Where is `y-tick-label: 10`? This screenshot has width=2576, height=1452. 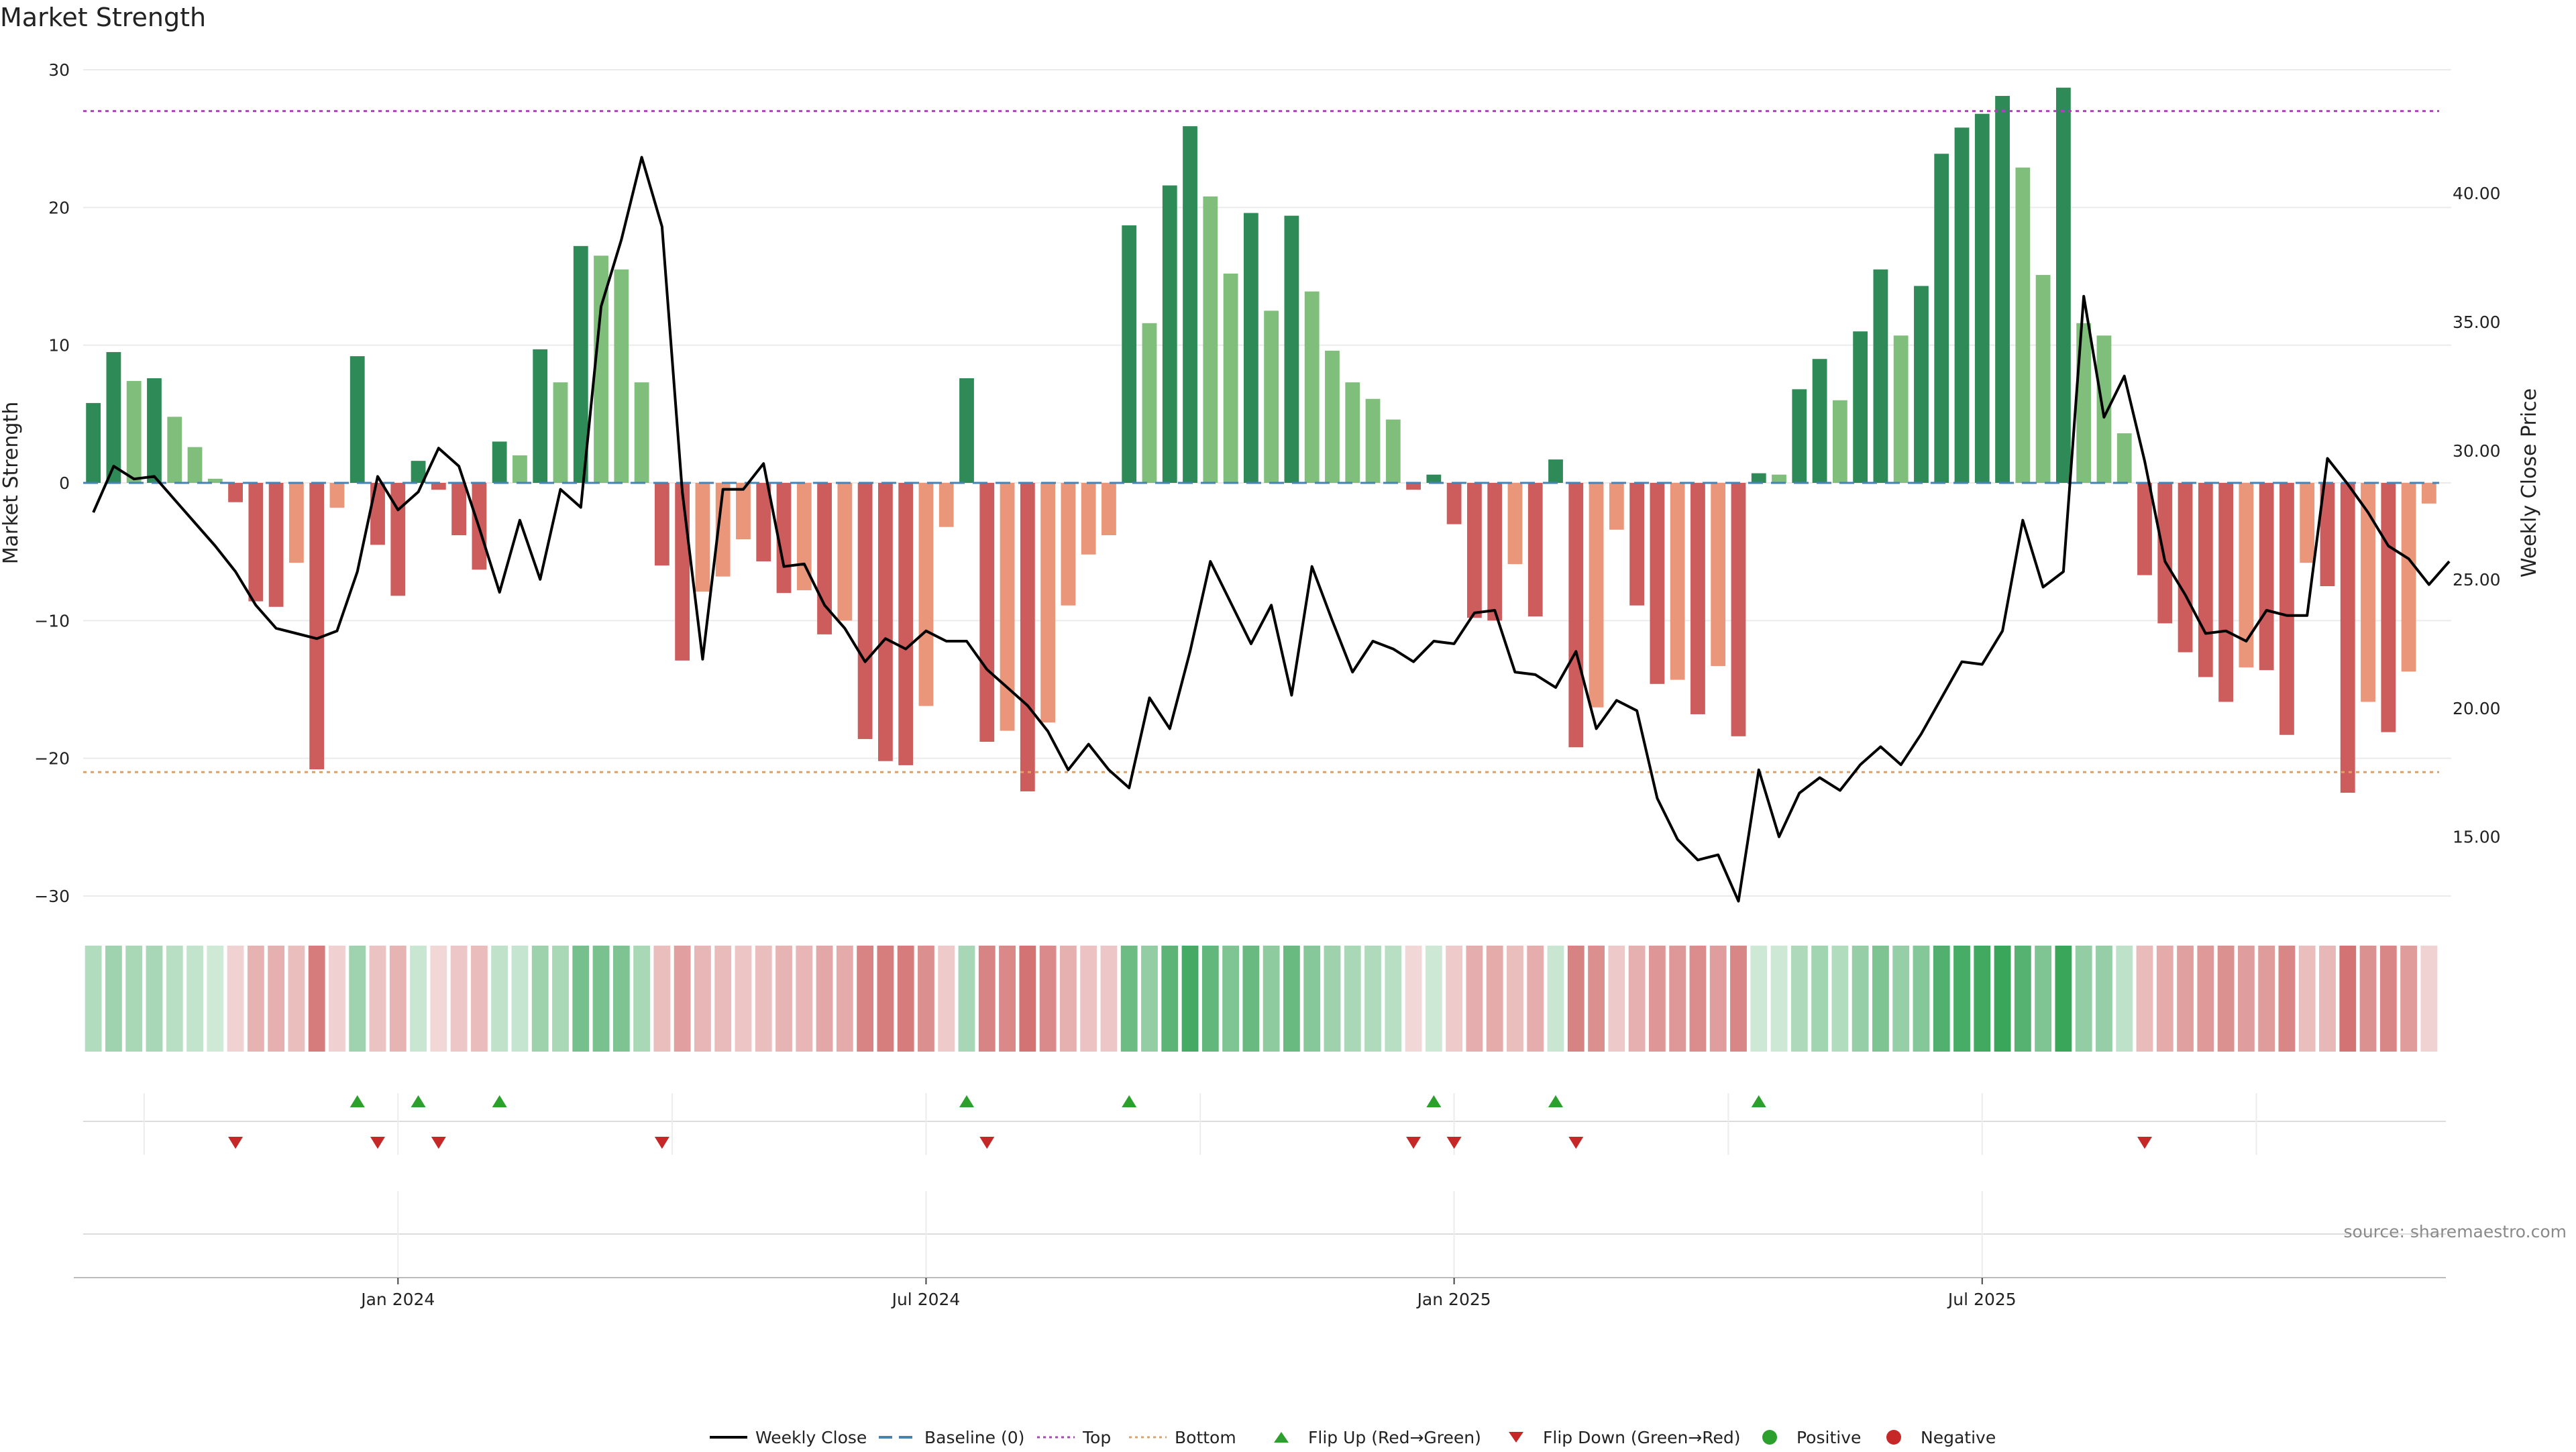 y-tick-label: 10 is located at coordinates (59, 345).